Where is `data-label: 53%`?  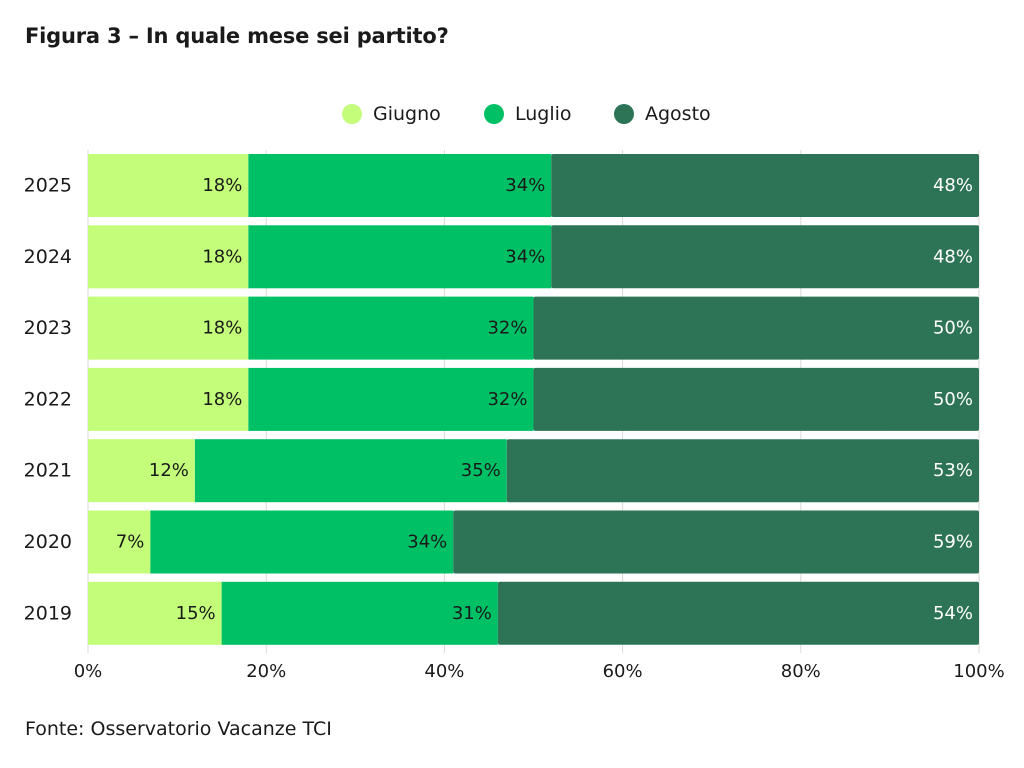
data-label: 53% is located at coordinates (953, 470).